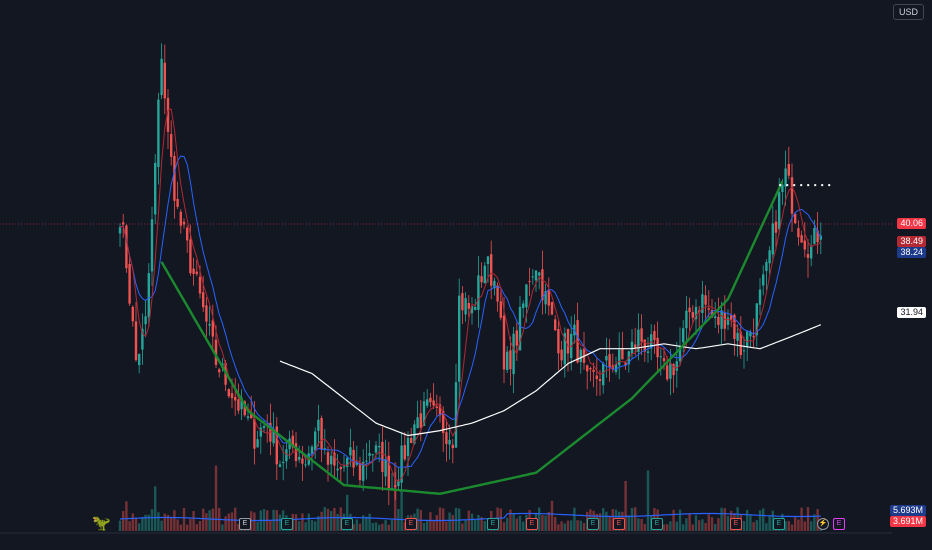 Image resolution: width=932 pixels, height=550 pixels. I want to click on dividend-flash-icon: ⚡, so click(823, 524).